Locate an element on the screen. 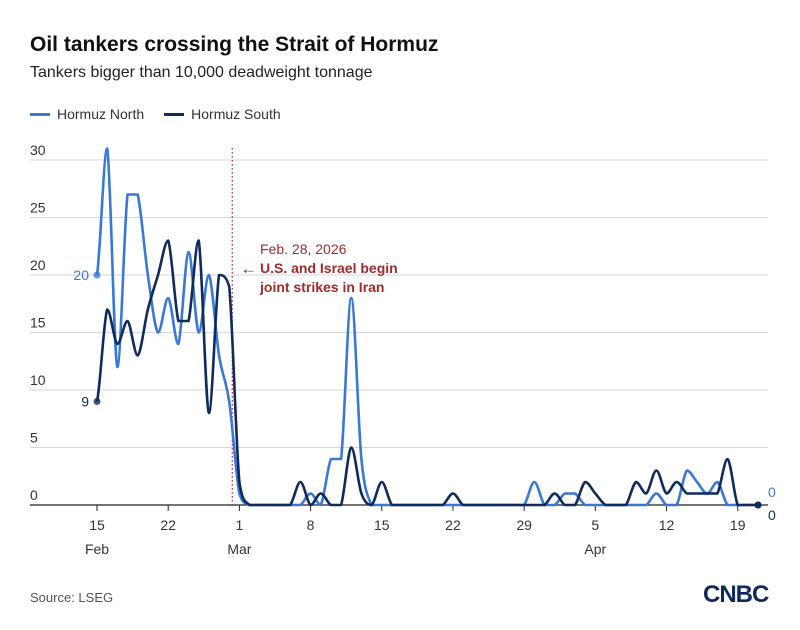 The width and height of the screenshot is (800, 630). cnbc-logo: CNBC is located at coordinates (736, 594).